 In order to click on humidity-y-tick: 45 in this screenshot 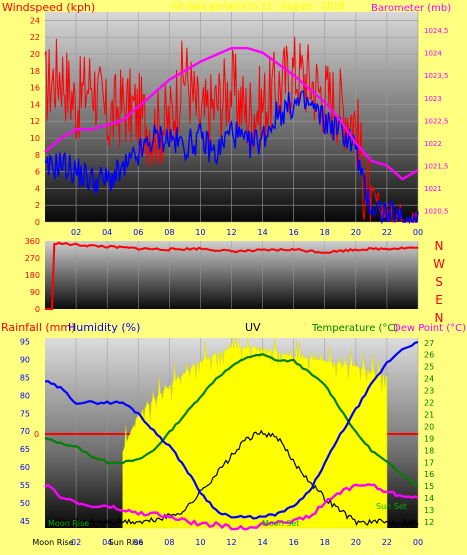, I will do `click(25, 521)`.